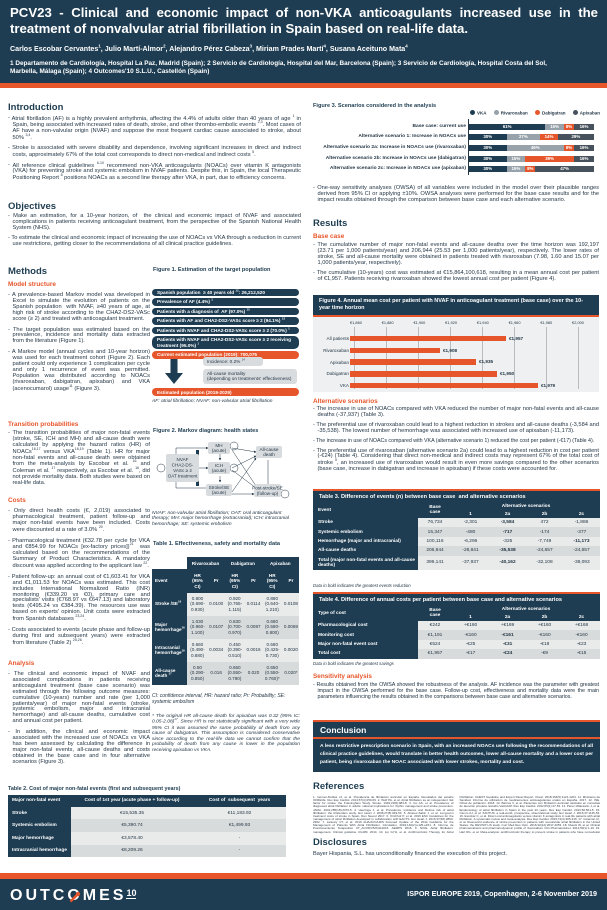  What do you see at coordinates (219, 465) in the screenshot?
I see `svg-text: ICH` at bounding box center [219, 465].